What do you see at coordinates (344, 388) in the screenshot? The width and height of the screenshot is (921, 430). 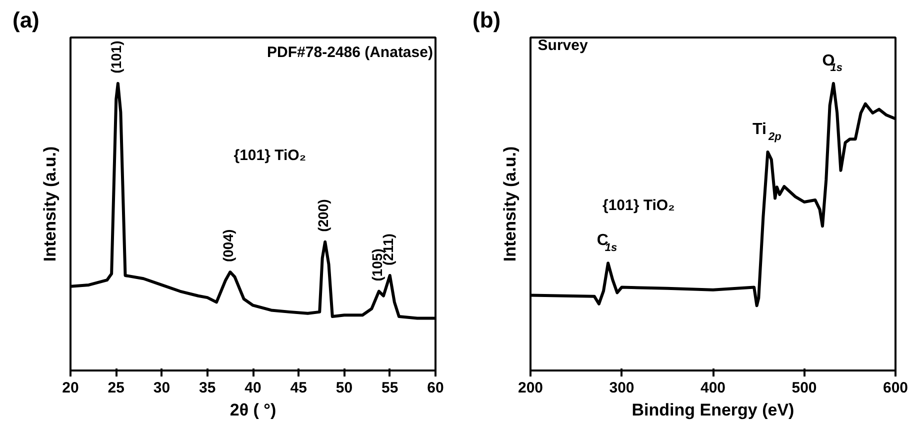 I see `x-tick-label: 50` at bounding box center [344, 388].